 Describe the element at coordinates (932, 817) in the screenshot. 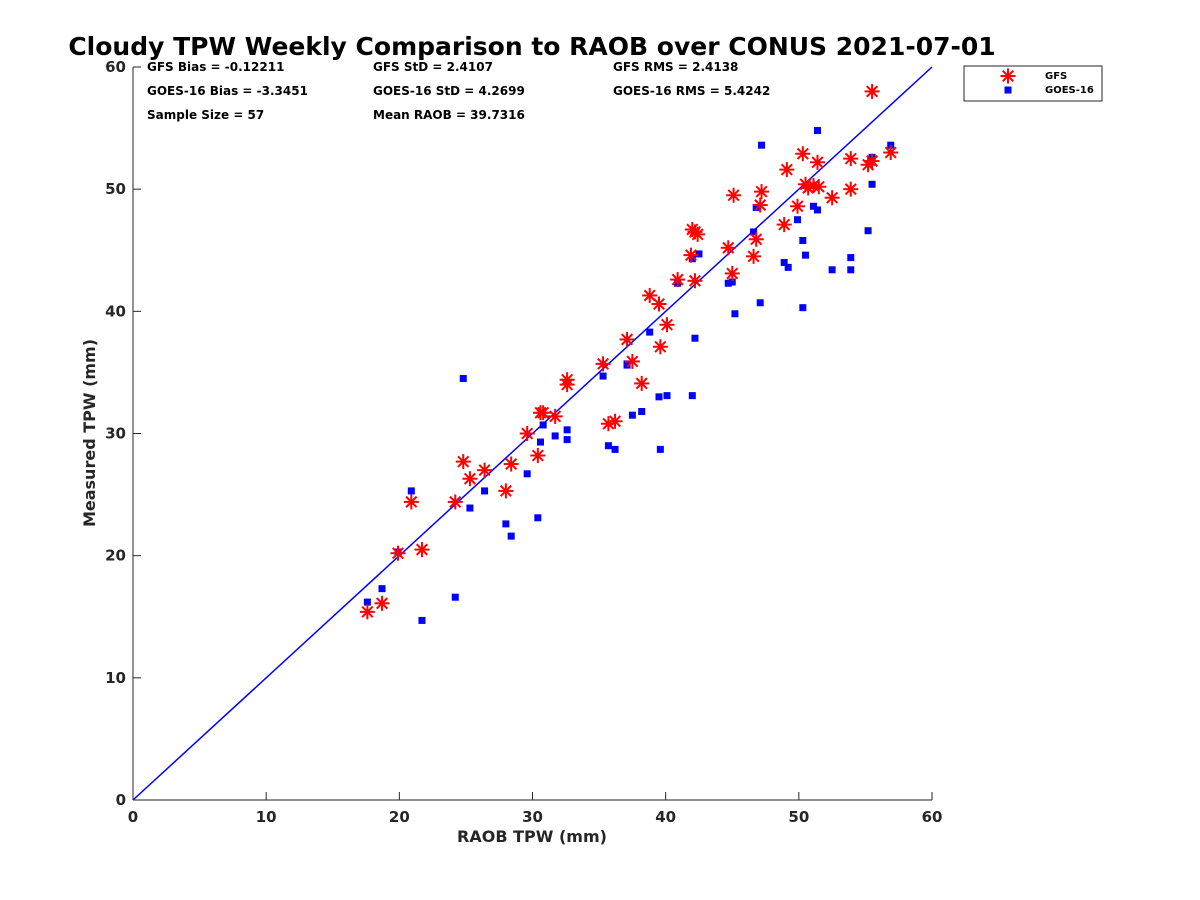

I see `x-tick-label: 60` at that location.